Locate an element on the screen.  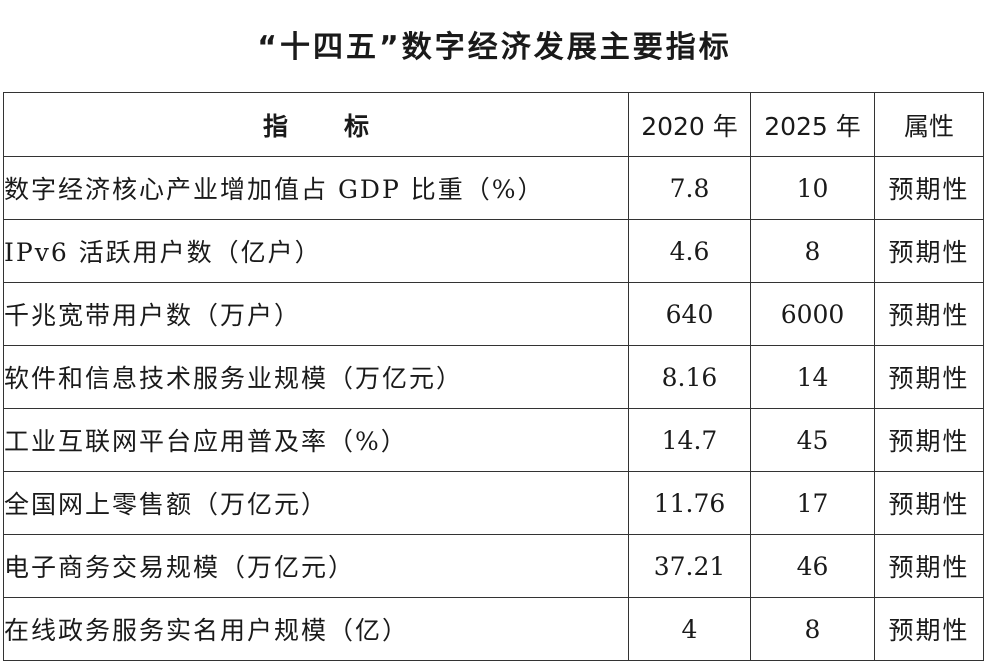
table-row: 工业互联网平台应用普及率（%） 14.7 45 预期性 is located at coordinates (493, 440).